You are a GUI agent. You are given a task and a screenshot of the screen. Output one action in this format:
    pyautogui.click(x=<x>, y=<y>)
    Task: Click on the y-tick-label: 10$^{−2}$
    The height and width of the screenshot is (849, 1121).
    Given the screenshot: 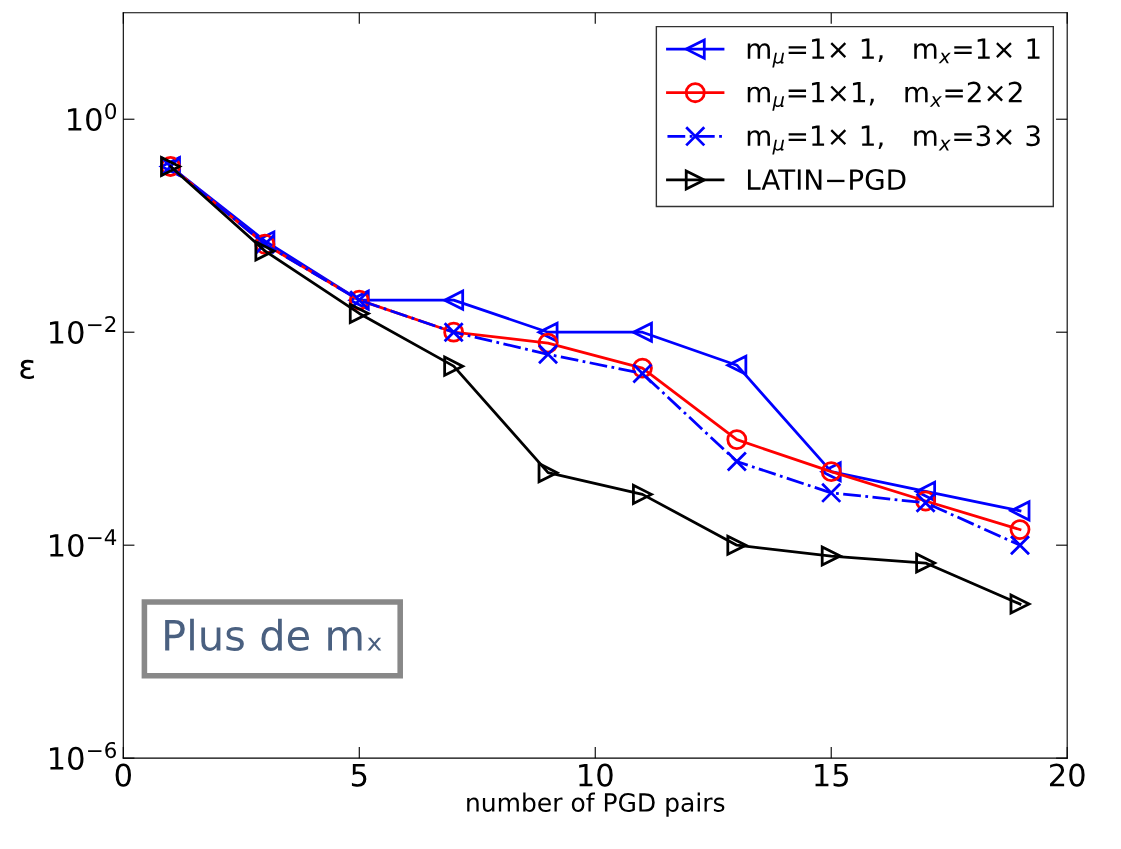 What is the action you would take?
    pyautogui.click(x=83, y=330)
    